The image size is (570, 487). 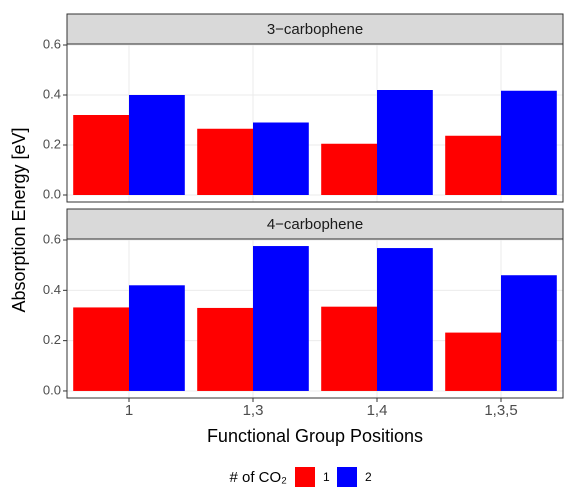 What do you see at coordinates (315, 436) in the screenshot?
I see `x-axis-label: Functional Group Positions` at bounding box center [315, 436].